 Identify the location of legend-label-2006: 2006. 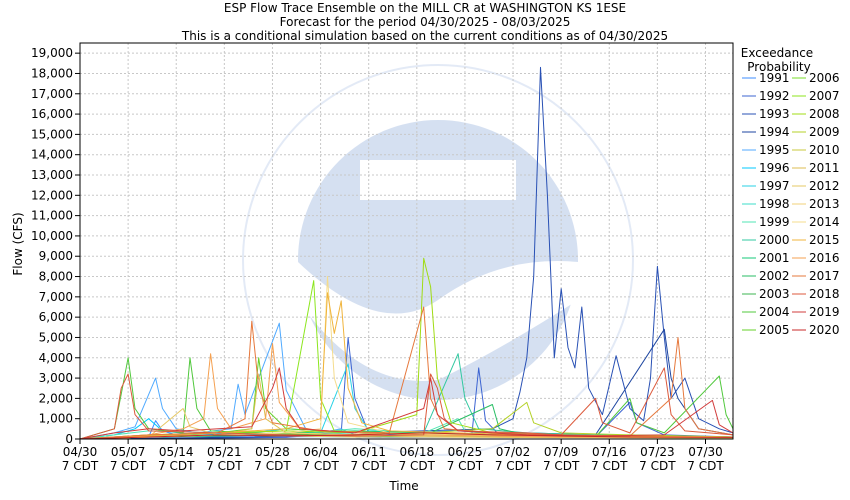
(824, 78).